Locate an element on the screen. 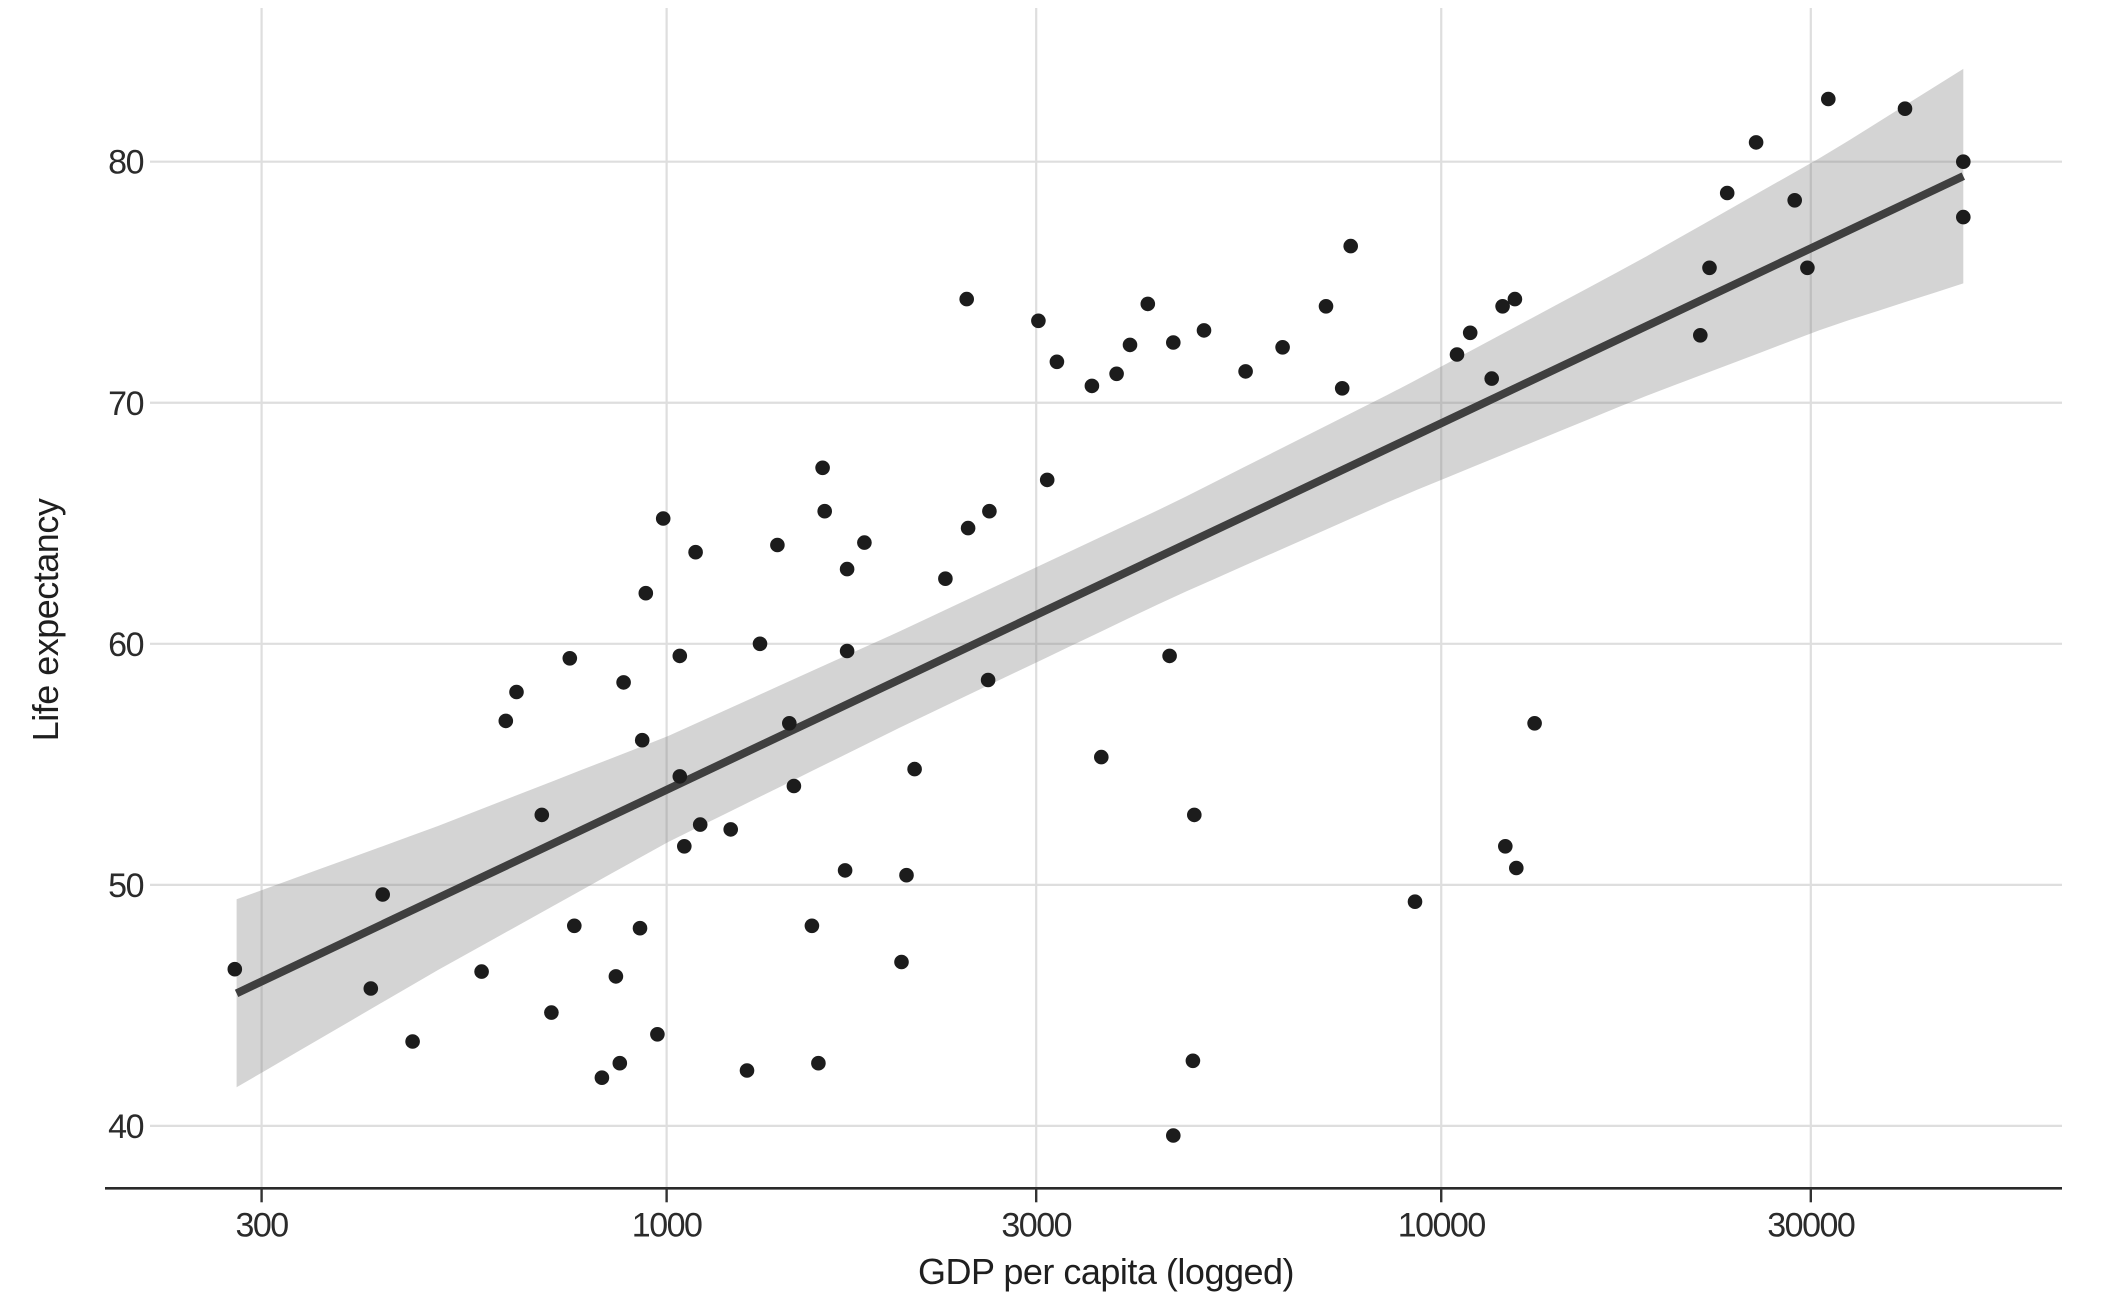  x-tick-label: 300 is located at coordinates (261, 1225).